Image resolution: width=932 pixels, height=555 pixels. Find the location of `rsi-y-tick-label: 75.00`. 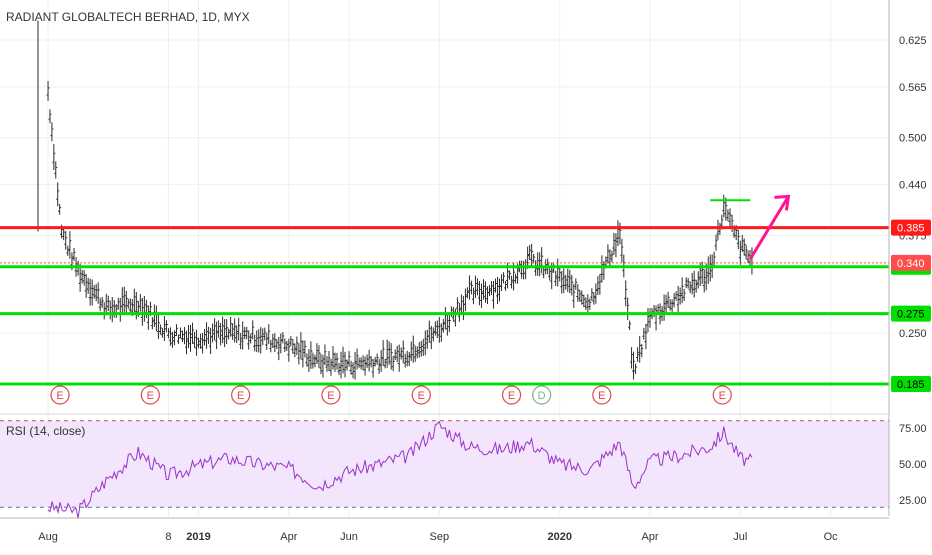

rsi-y-tick-label: 75.00 is located at coordinates (913, 429).